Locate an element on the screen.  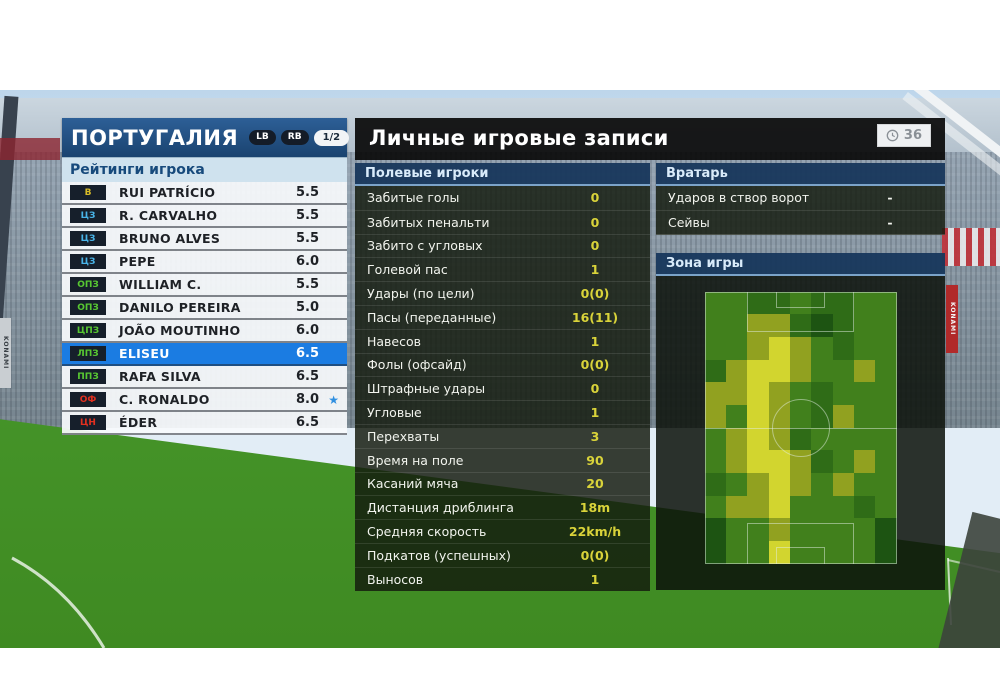
player-row: ОФ C. RONALDO 8.0 ★ is located at coordinates (204, 400).